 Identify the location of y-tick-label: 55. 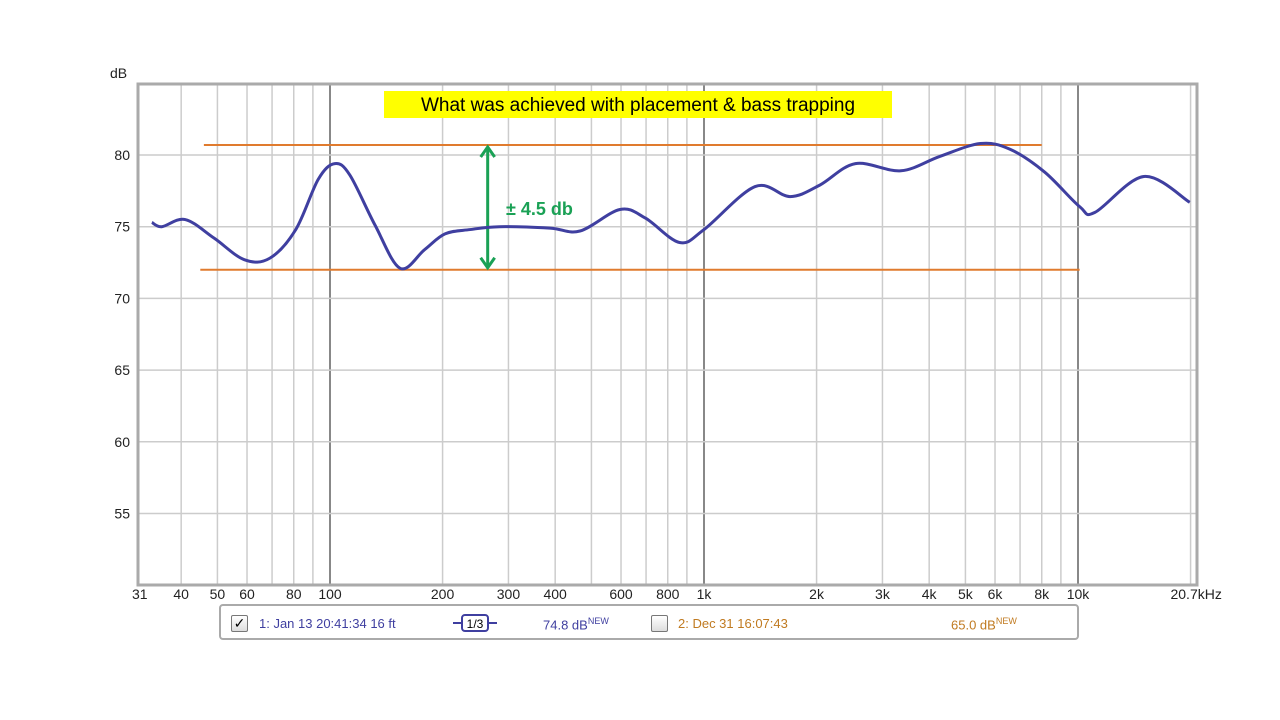
(122, 514).